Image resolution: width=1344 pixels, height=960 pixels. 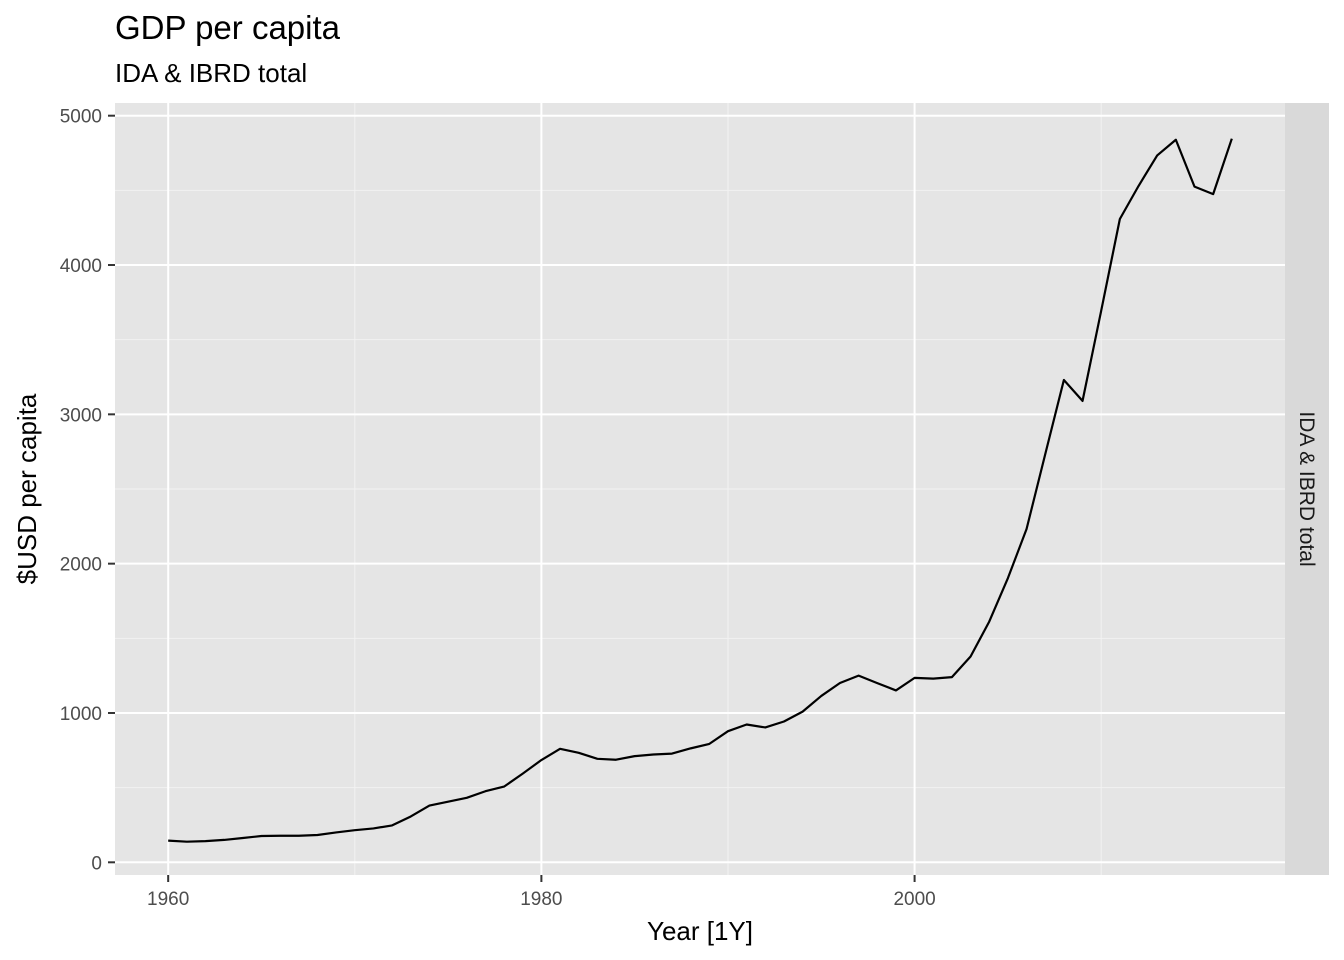 I want to click on facet-strip, so click(x=1307, y=489).